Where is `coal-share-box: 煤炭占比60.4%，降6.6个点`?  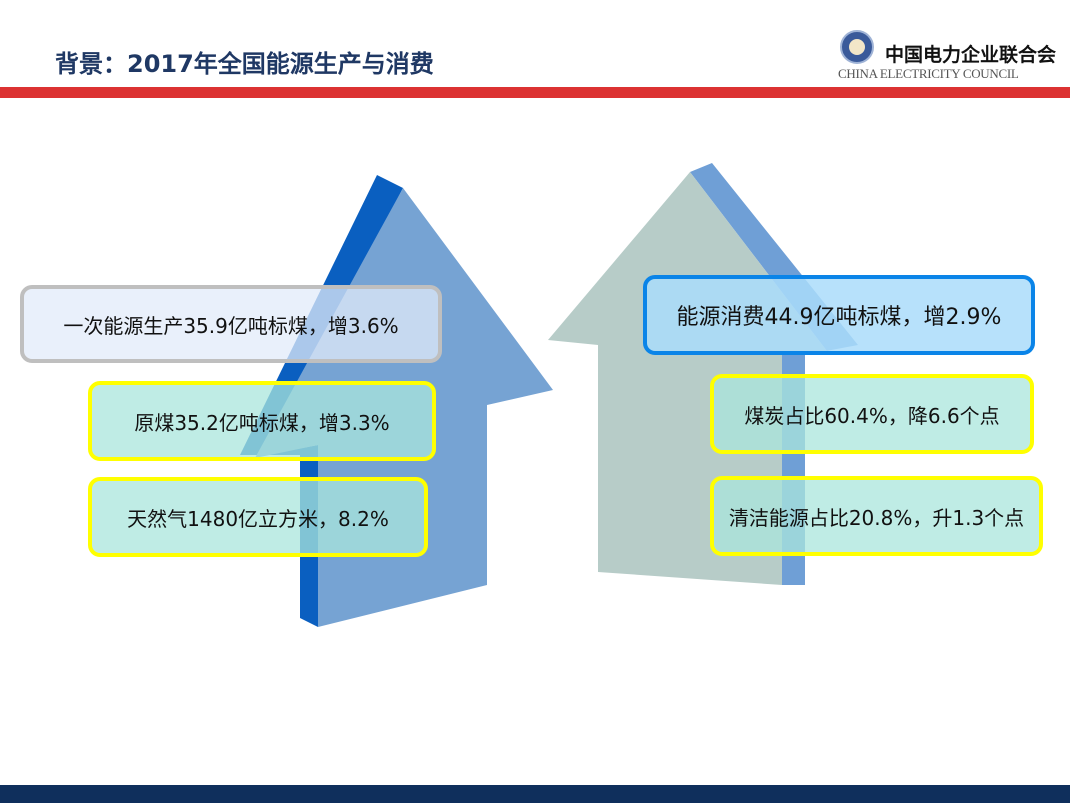 coal-share-box: 煤炭占比60.4%，降6.6个点 is located at coordinates (872, 414).